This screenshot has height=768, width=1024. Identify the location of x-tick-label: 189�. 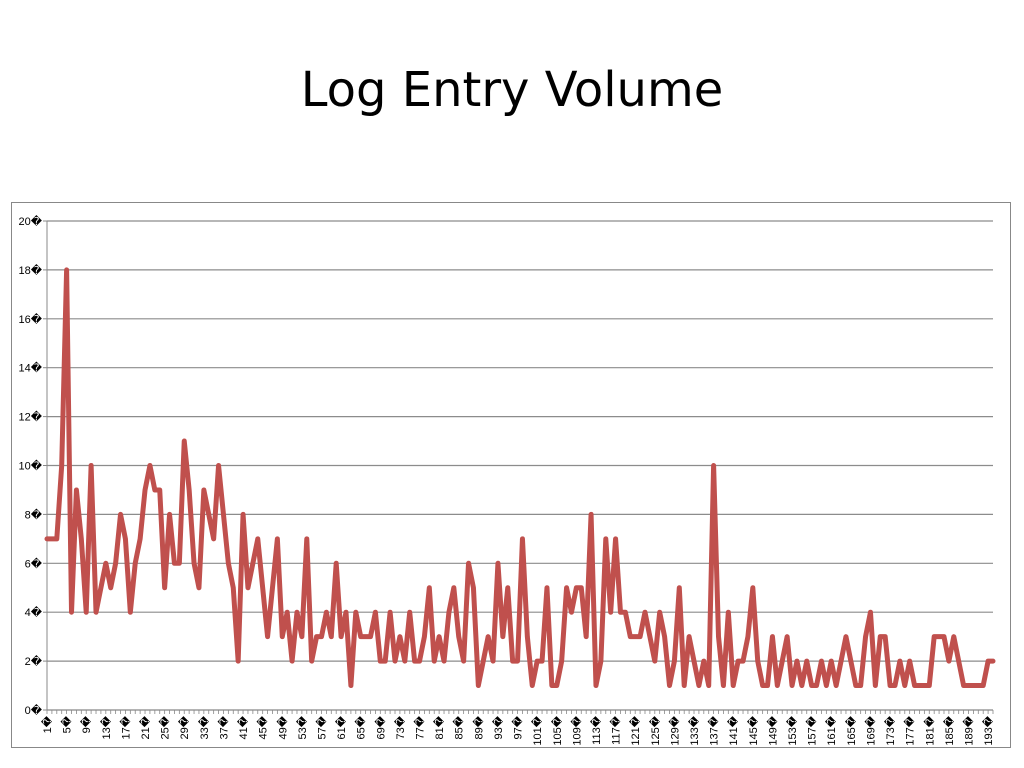
(968, 730).